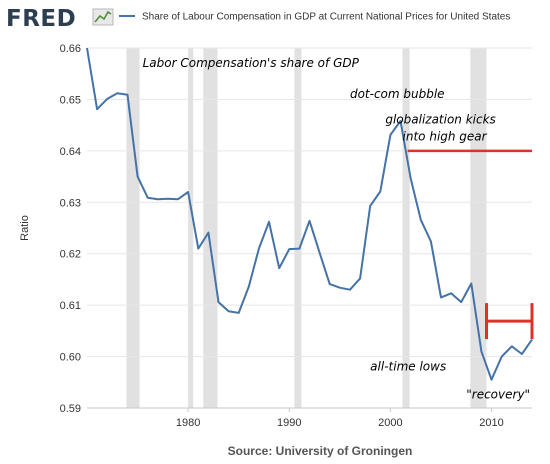 Image resolution: width=550 pixels, height=464 pixels. What do you see at coordinates (370, 206) in the screenshot?
I see `data-point-1998` at bounding box center [370, 206].